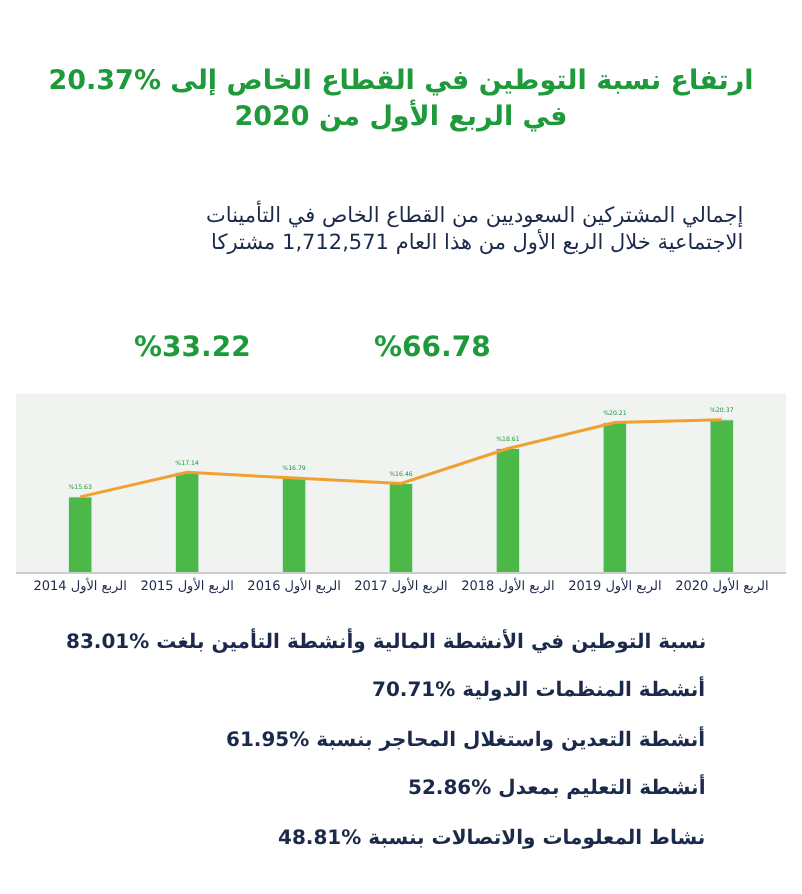 The width and height of the screenshot is (802, 894). I want to click on text: أنشطة المنظمات الدولية %70.71, so click(539, 689).